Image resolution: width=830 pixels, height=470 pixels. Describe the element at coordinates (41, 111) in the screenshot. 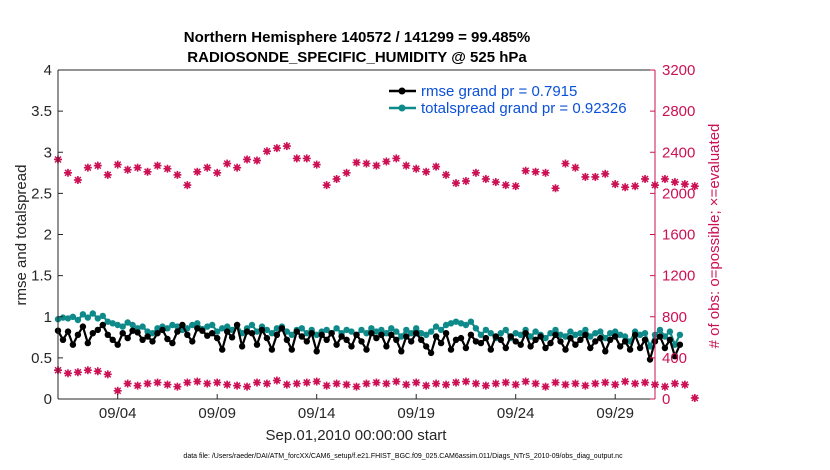

I see `y-left-tick-label: 3.5` at that location.